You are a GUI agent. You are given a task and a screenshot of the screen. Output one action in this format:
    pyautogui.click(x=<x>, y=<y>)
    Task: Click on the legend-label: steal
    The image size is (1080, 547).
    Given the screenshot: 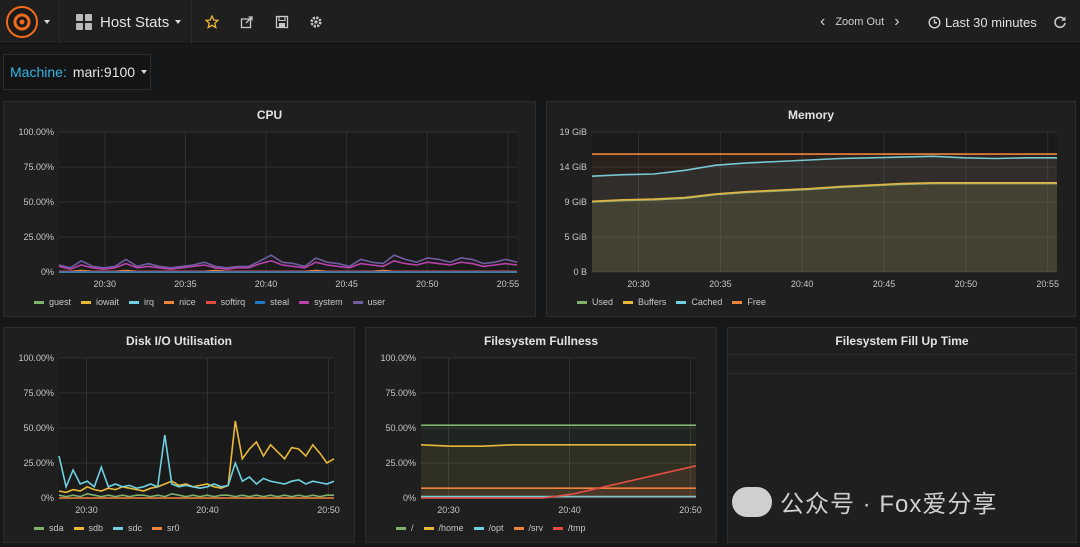 What is the action you would take?
    pyautogui.click(x=280, y=302)
    